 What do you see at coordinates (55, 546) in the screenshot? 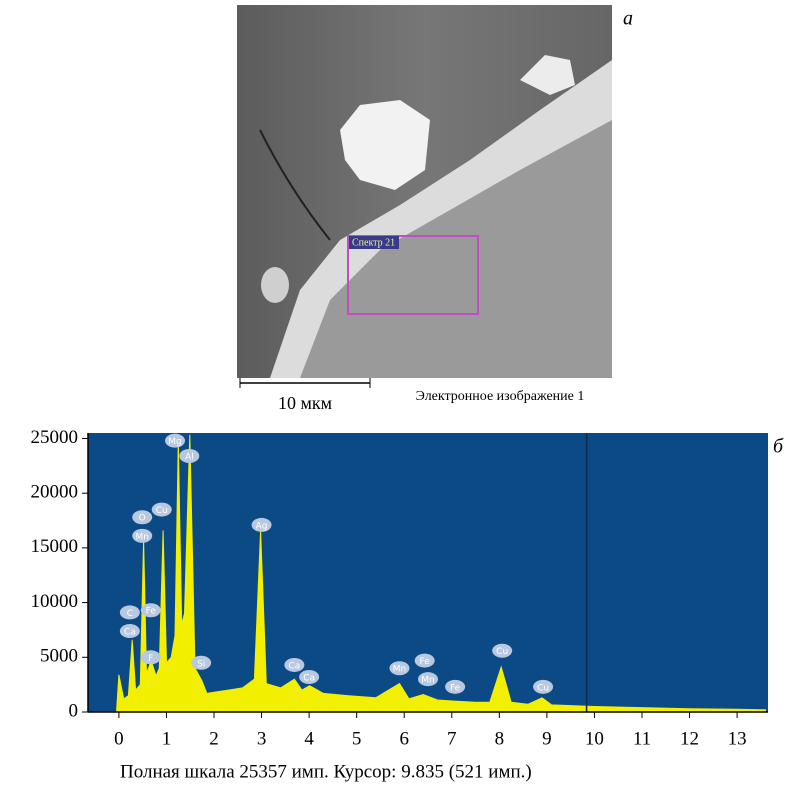
I see `y-tick-label: 15000` at bounding box center [55, 546].